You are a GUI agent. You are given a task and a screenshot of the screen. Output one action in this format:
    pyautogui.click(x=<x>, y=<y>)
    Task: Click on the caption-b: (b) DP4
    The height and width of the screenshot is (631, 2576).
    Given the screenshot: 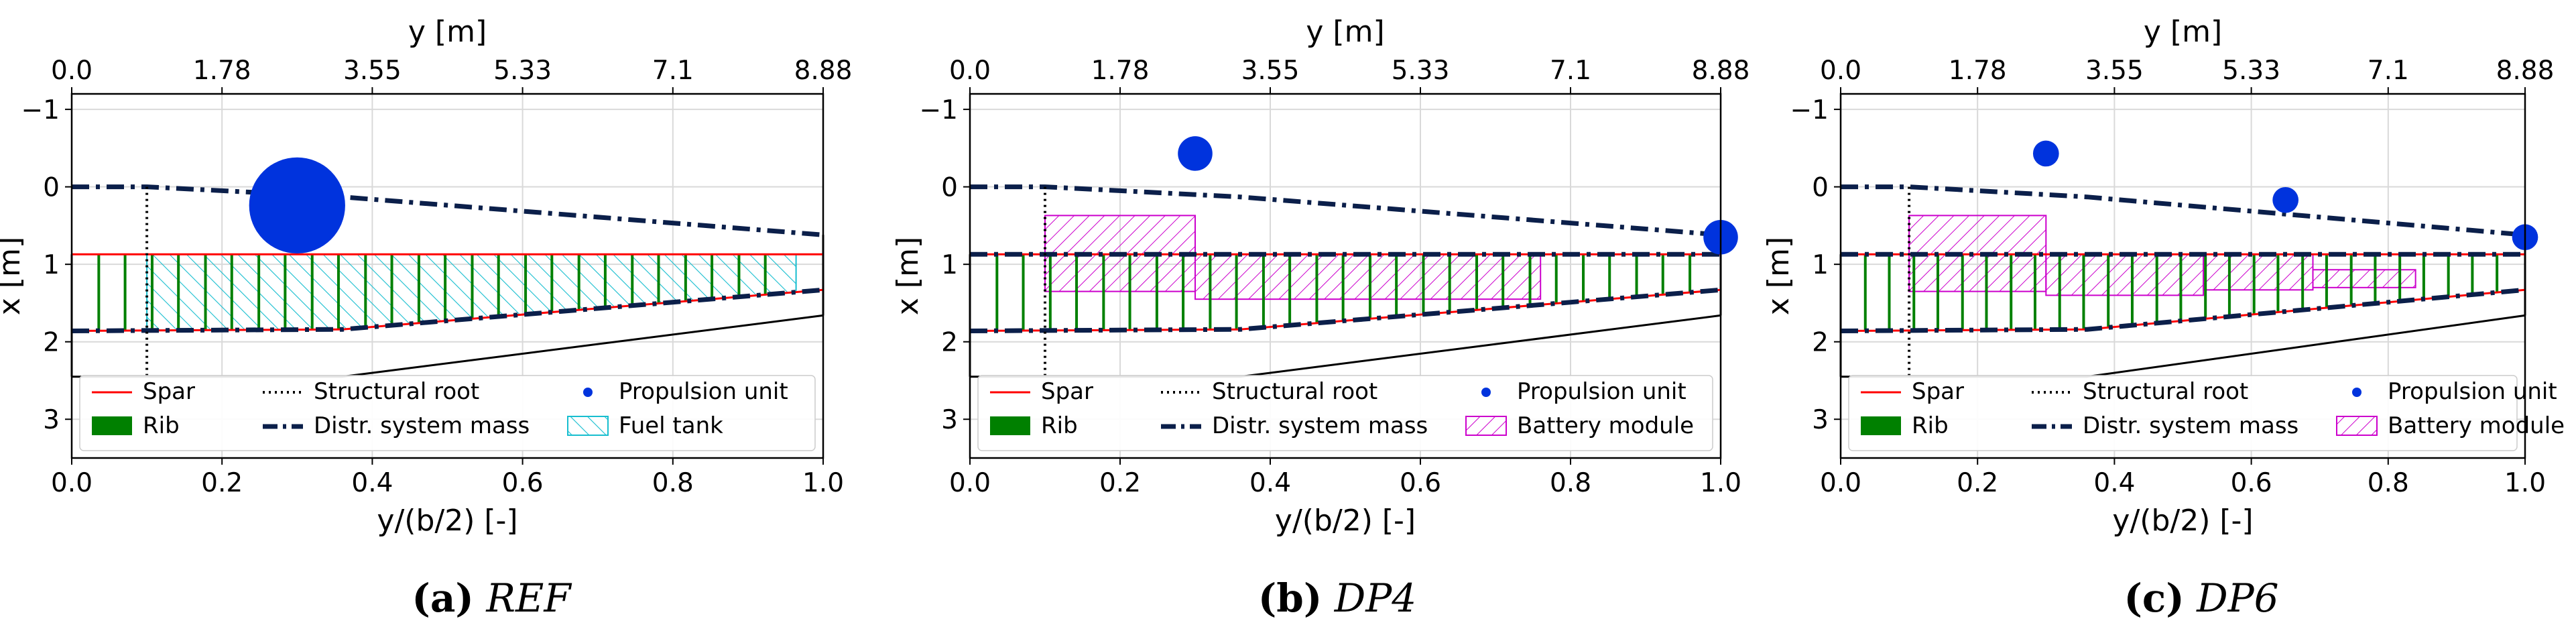 What is the action you would take?
    pyautogui.click(x=1338, y=598)
    